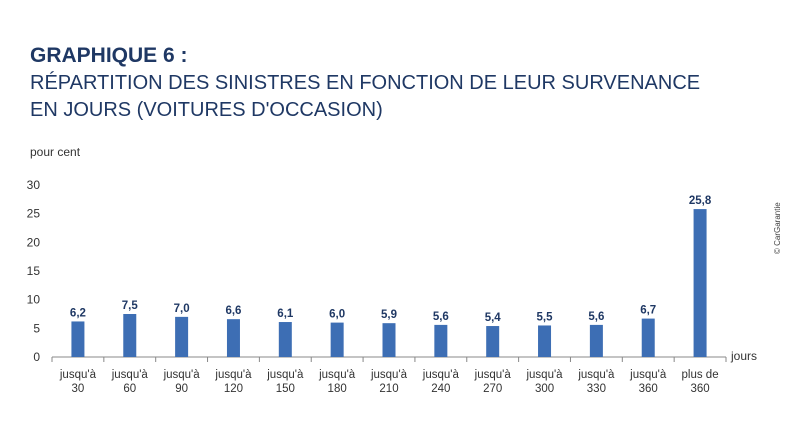  What do you see at coordinates (700, 201) in the screenshot?
I see `bar-value-label: 25,8` at bounding box center [700, 201].